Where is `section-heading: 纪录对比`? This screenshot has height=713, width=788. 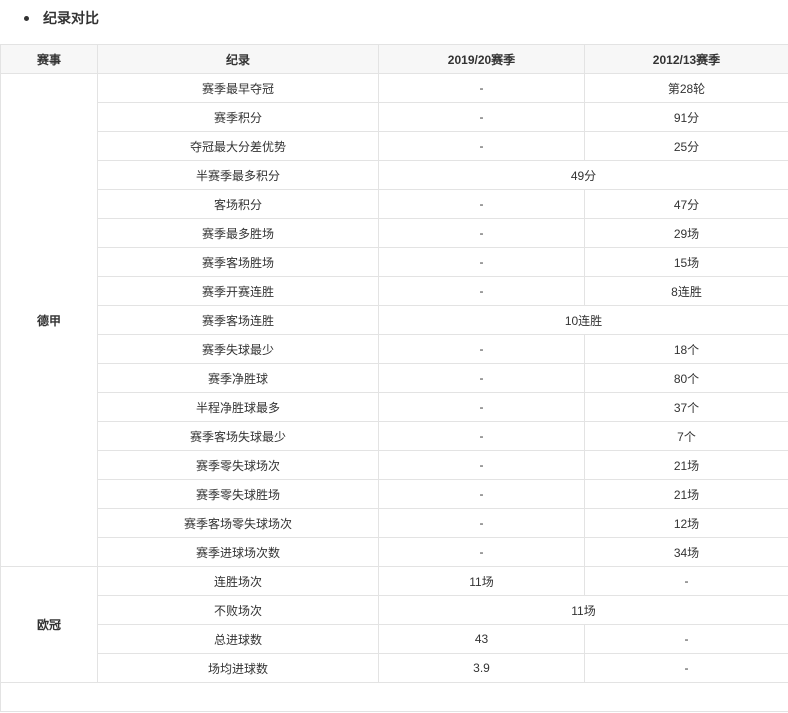 section-heading: 纪录对比 is located at coordinates (61, 18).